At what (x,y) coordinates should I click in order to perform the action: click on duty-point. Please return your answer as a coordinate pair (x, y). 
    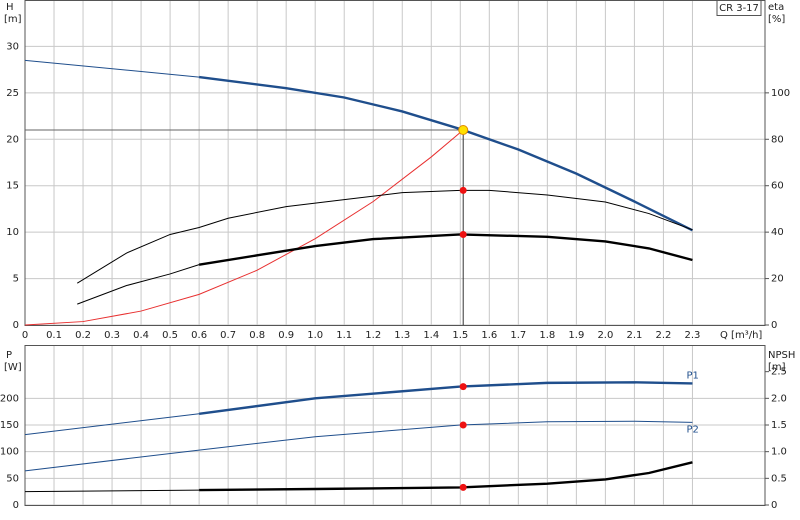
    Looking at the image, I should click on (463, 130).